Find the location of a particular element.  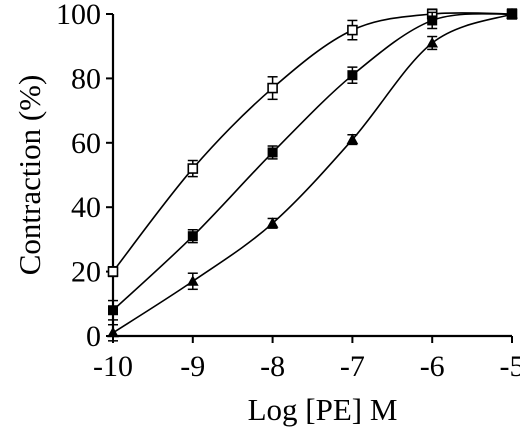

x-tick-label: -8 is located at coordinates (272, 366).